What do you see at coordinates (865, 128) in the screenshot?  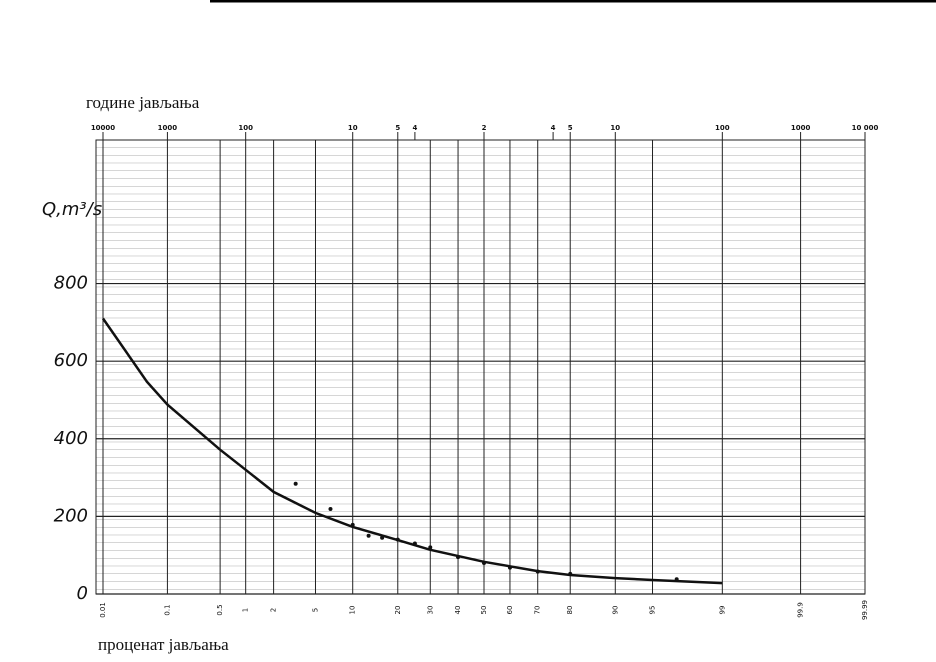 I see `x2-tick-label: 10 000` at bounding box center [865, 128].